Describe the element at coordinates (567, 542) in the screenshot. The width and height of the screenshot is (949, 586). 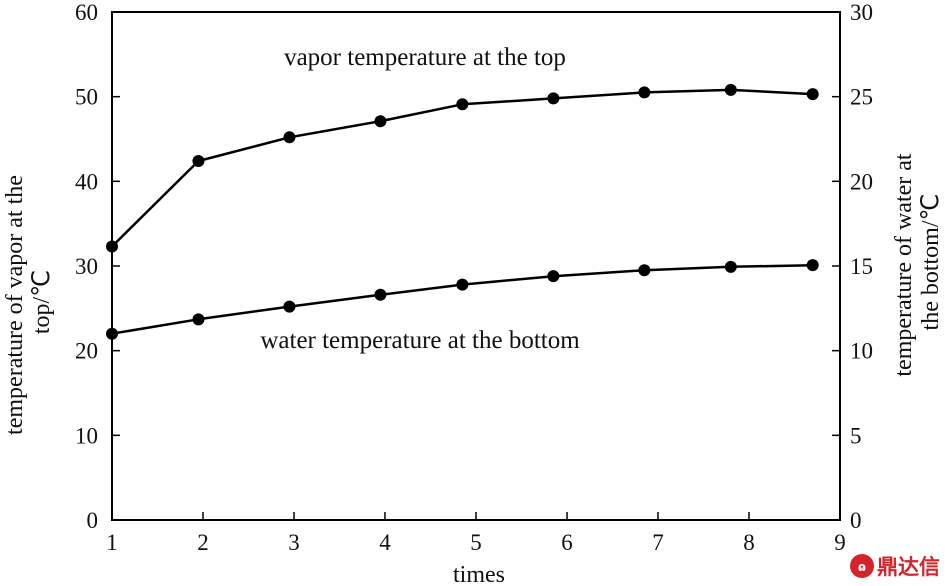
I see `x-tick-label: 6` at that location.